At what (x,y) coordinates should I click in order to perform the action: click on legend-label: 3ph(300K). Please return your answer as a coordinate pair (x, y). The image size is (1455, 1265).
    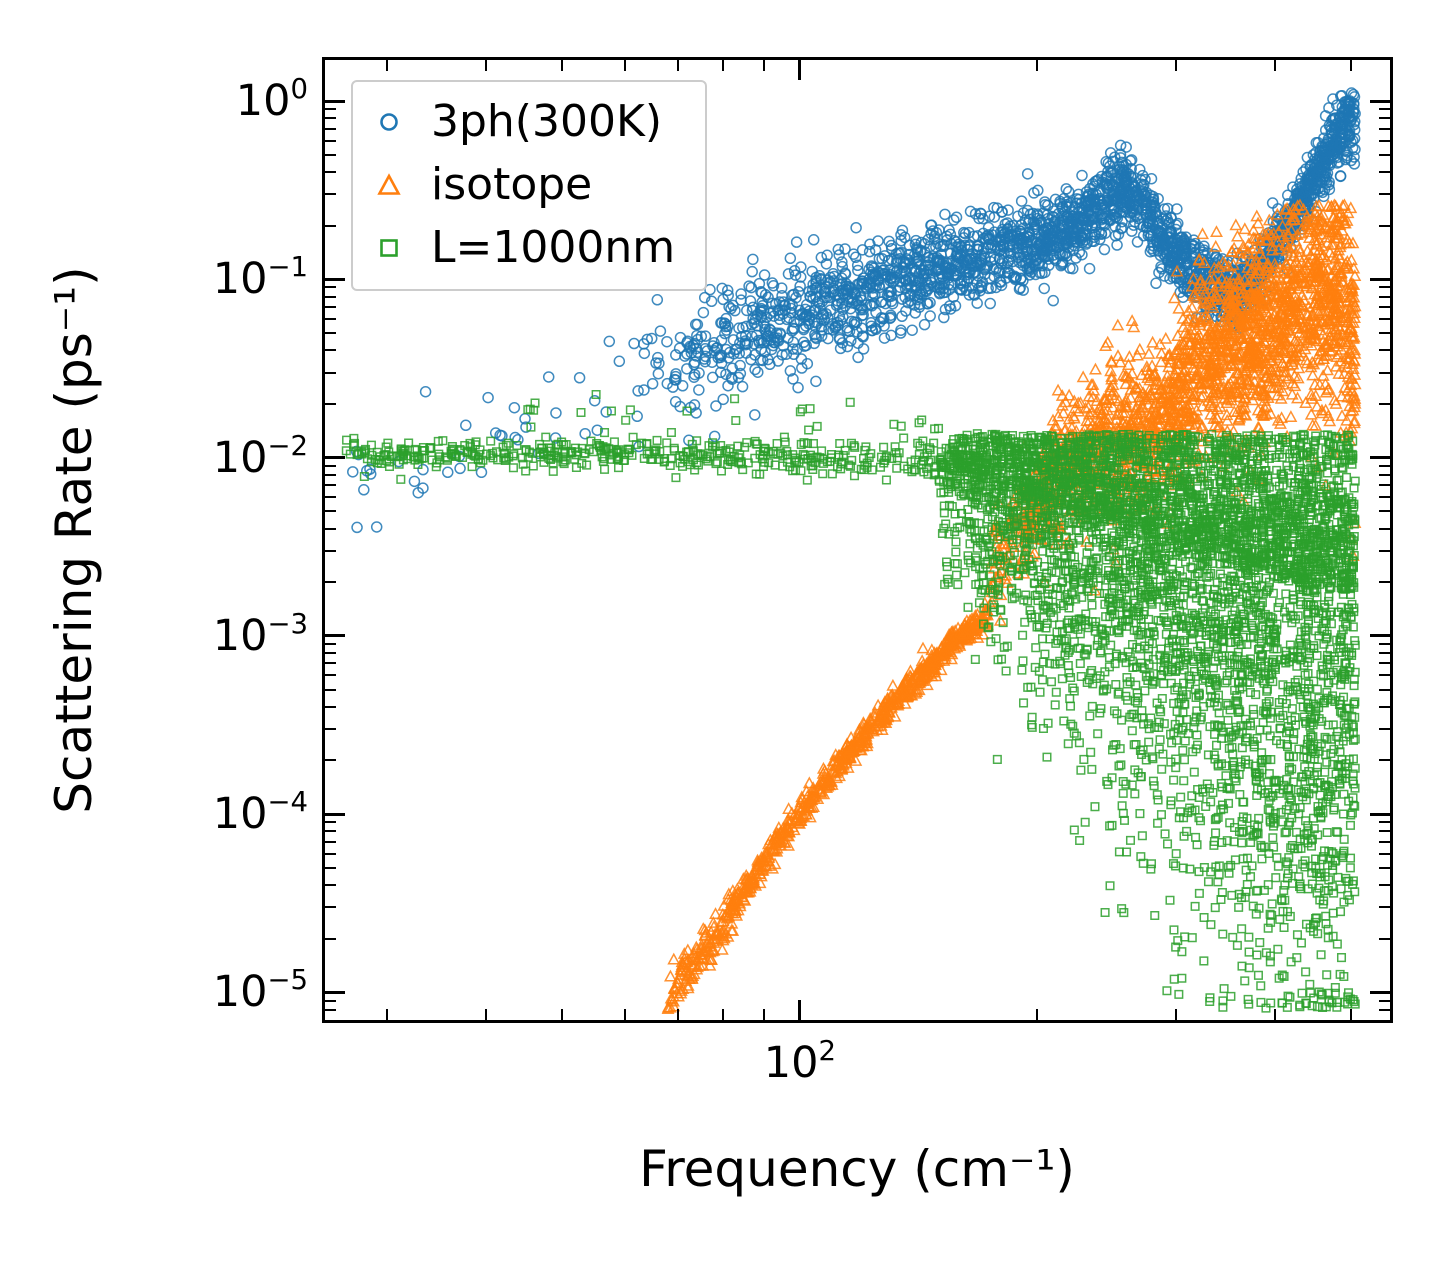
    Looking at the image, I should click on (546, 121).